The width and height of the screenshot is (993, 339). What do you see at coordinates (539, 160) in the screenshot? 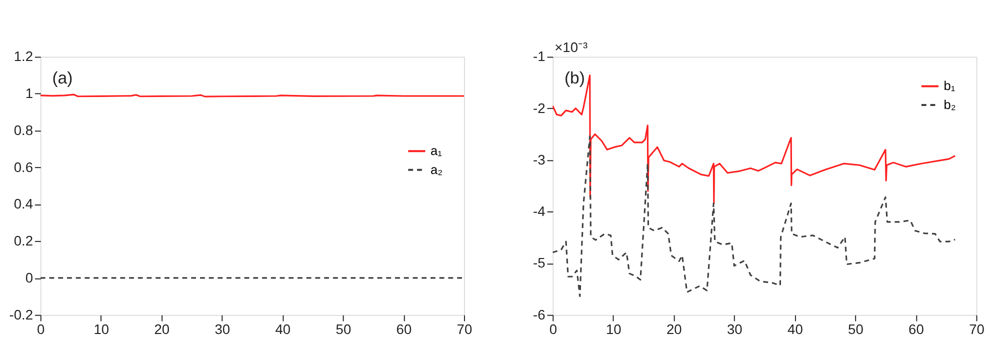
I see `y-tick-label: -3` at bounding box center [539, 160].